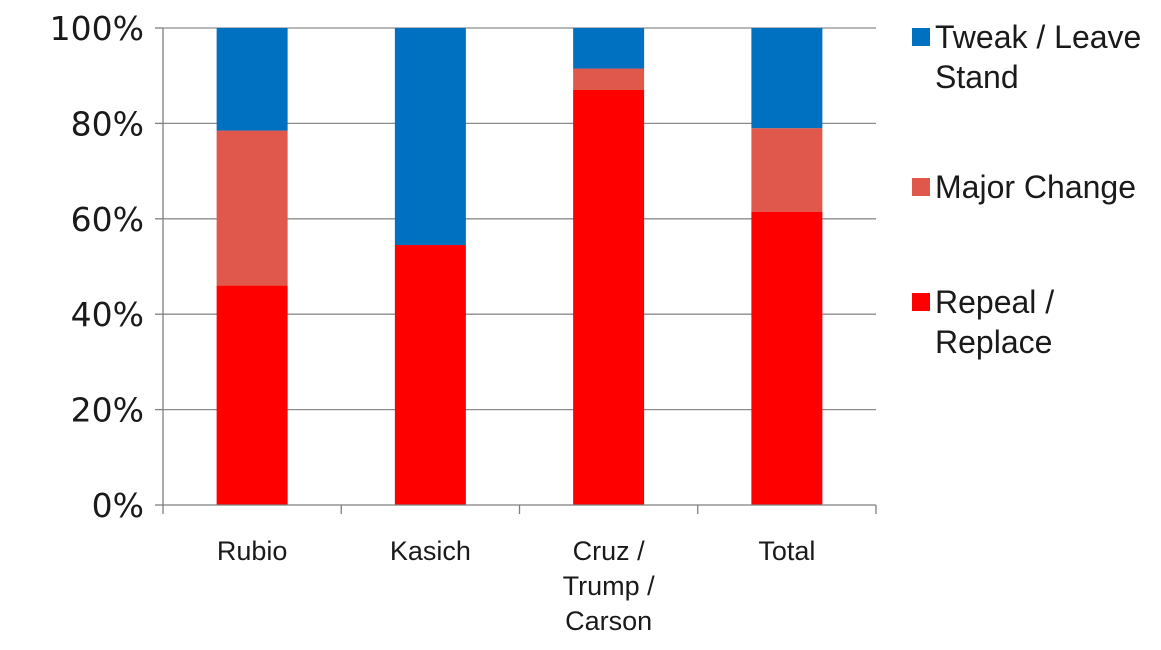 The image size is (1161, 650). I want to click on y-axis-ticks: 0% 20% 40% 60% 80% 100%, so click(97, 267).